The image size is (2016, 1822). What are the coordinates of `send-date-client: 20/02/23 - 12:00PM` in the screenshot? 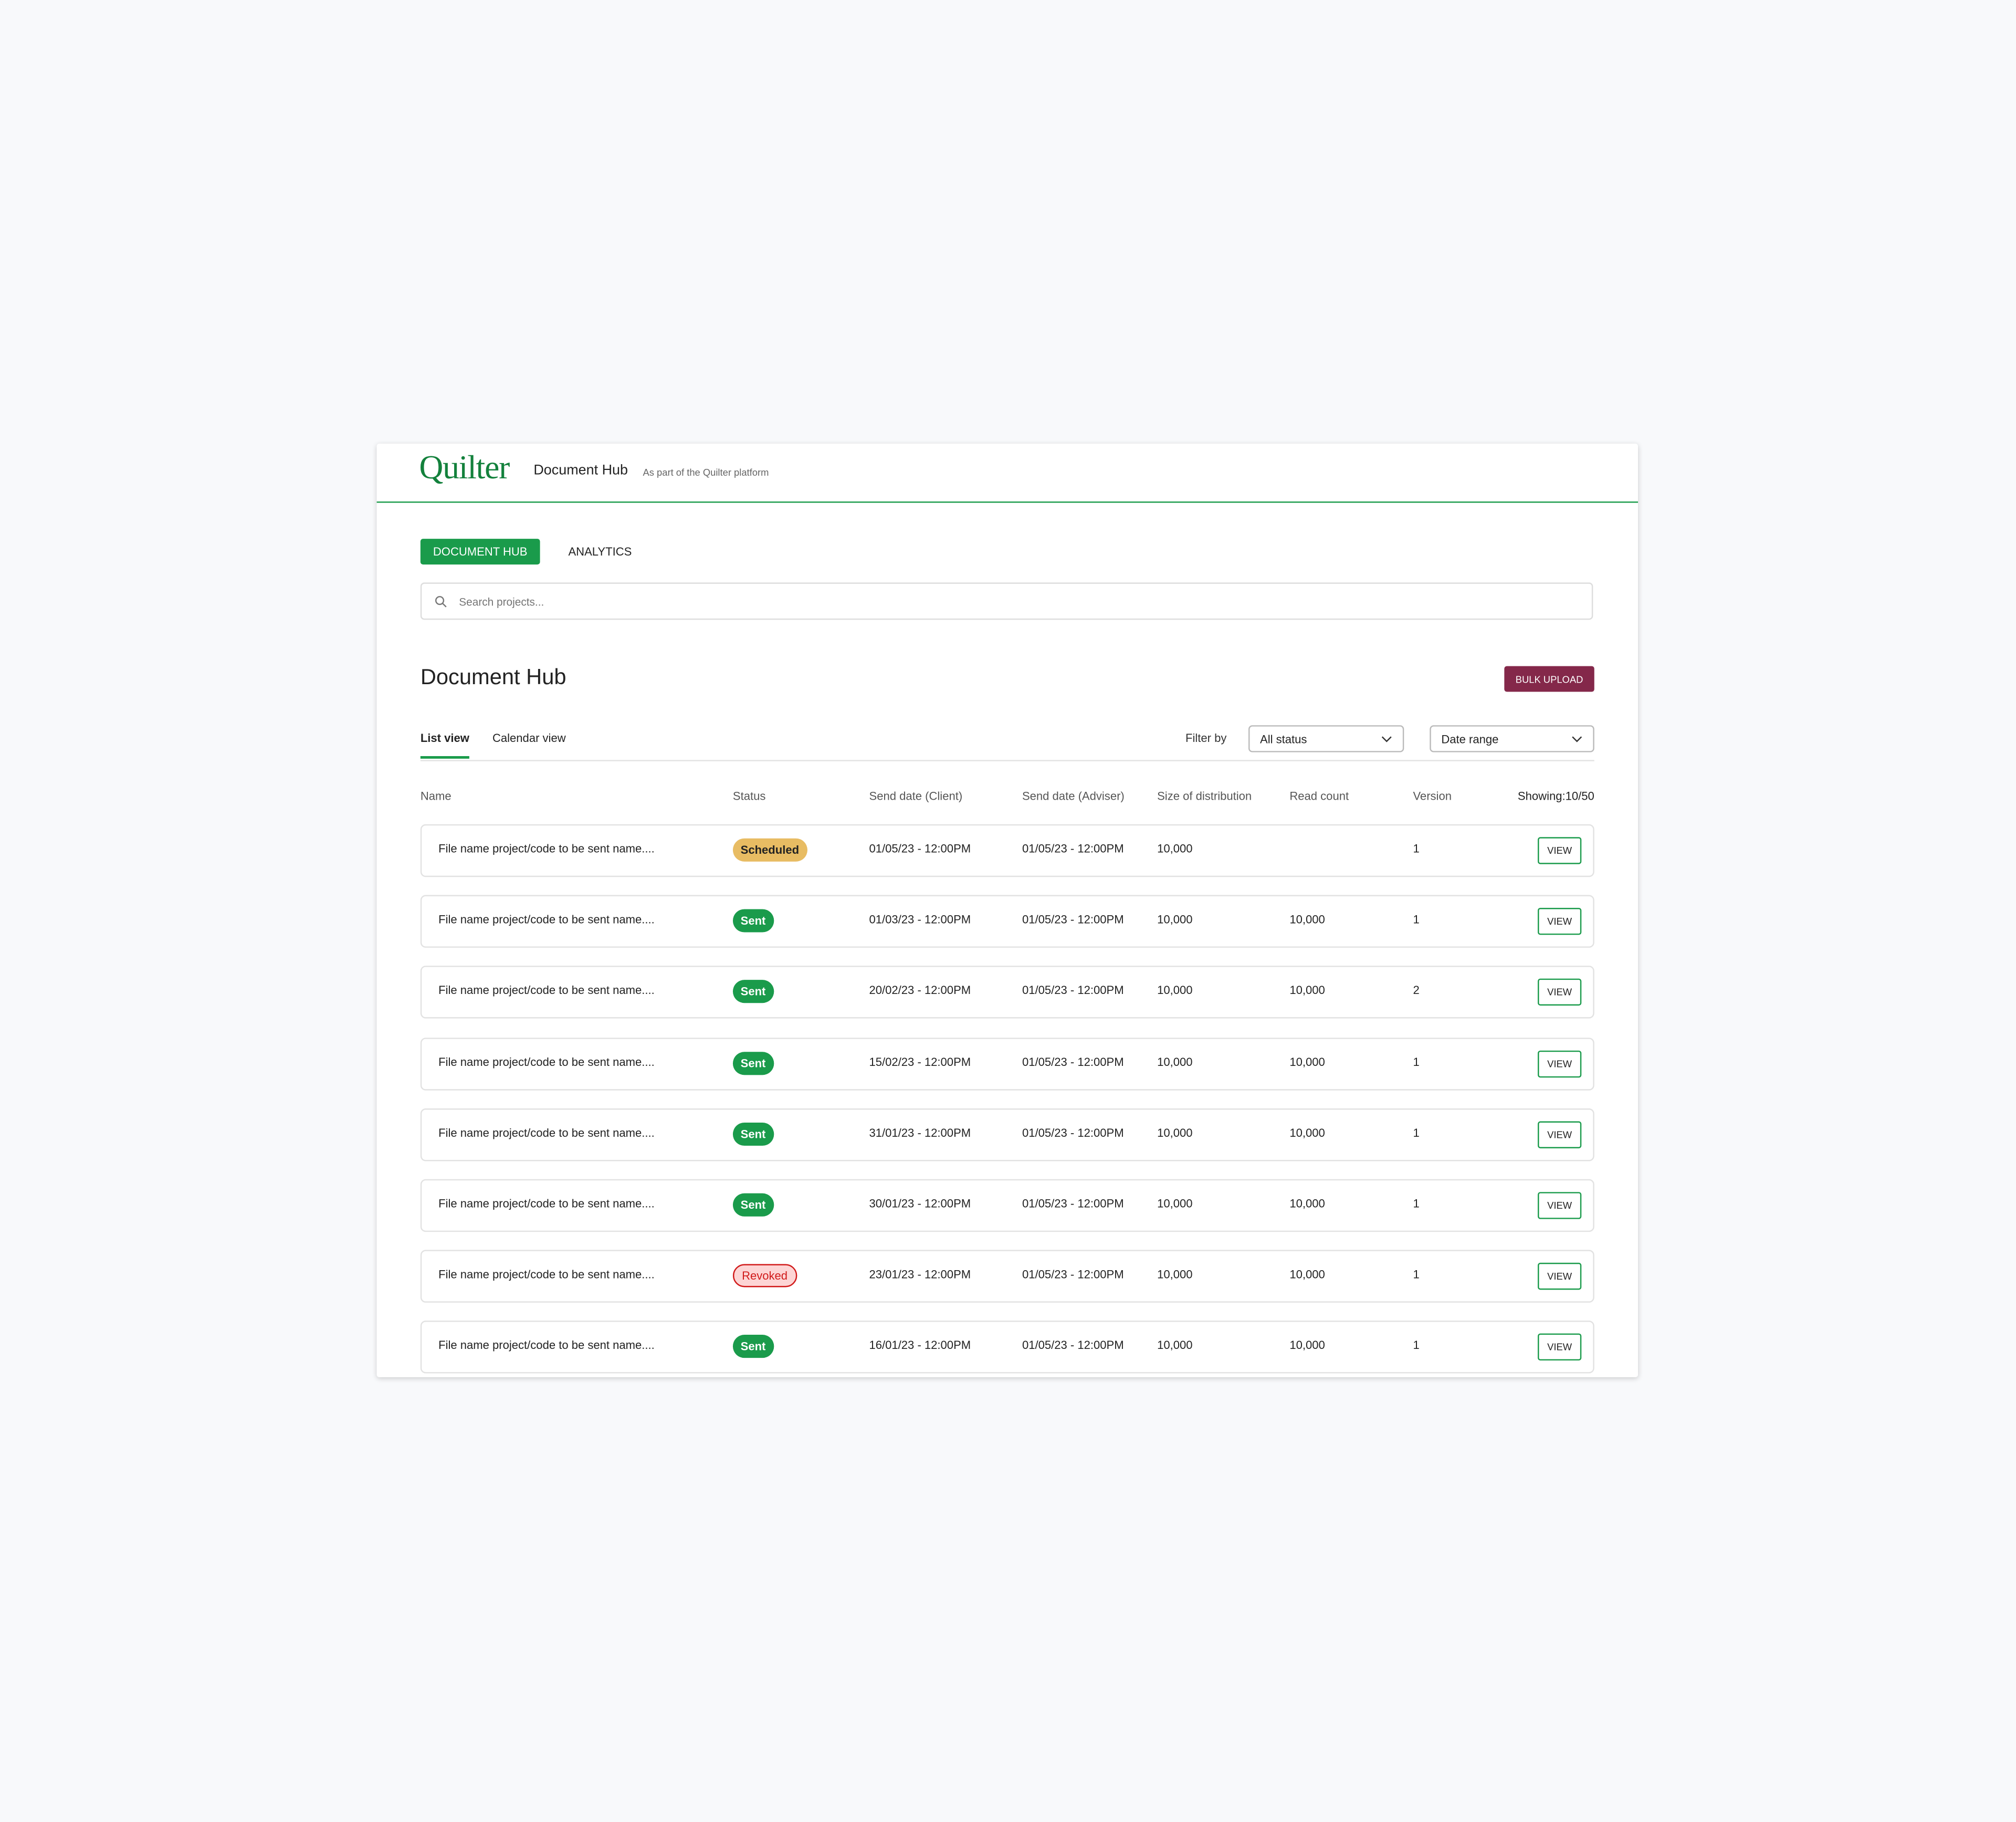 It's located at (920, 990).